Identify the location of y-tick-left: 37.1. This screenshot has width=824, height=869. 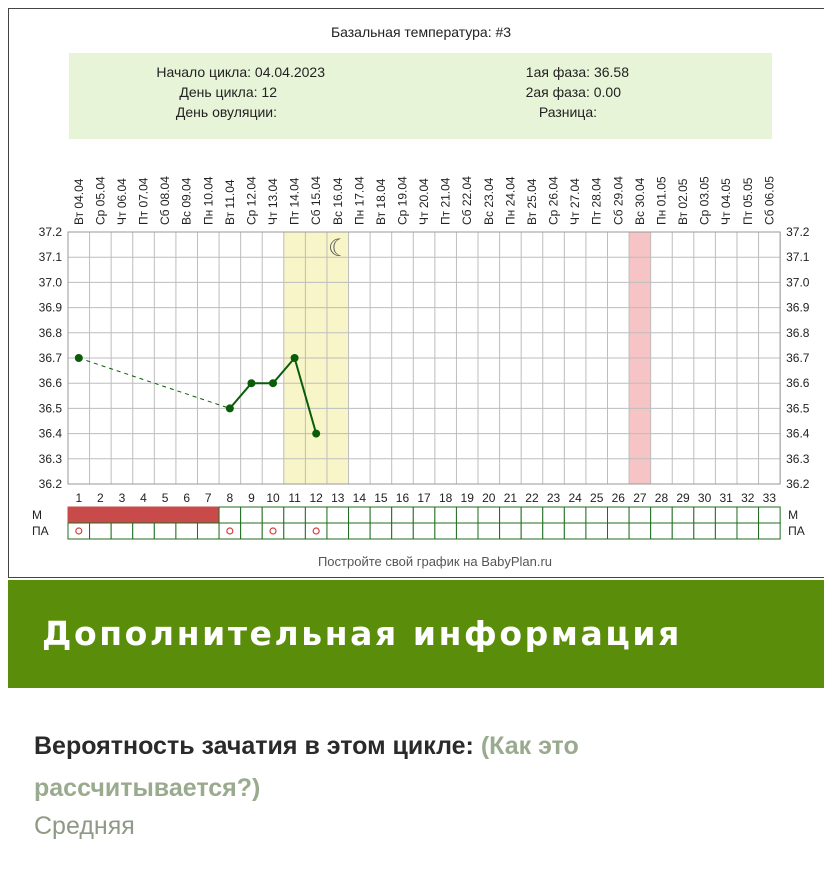
(51, 257).